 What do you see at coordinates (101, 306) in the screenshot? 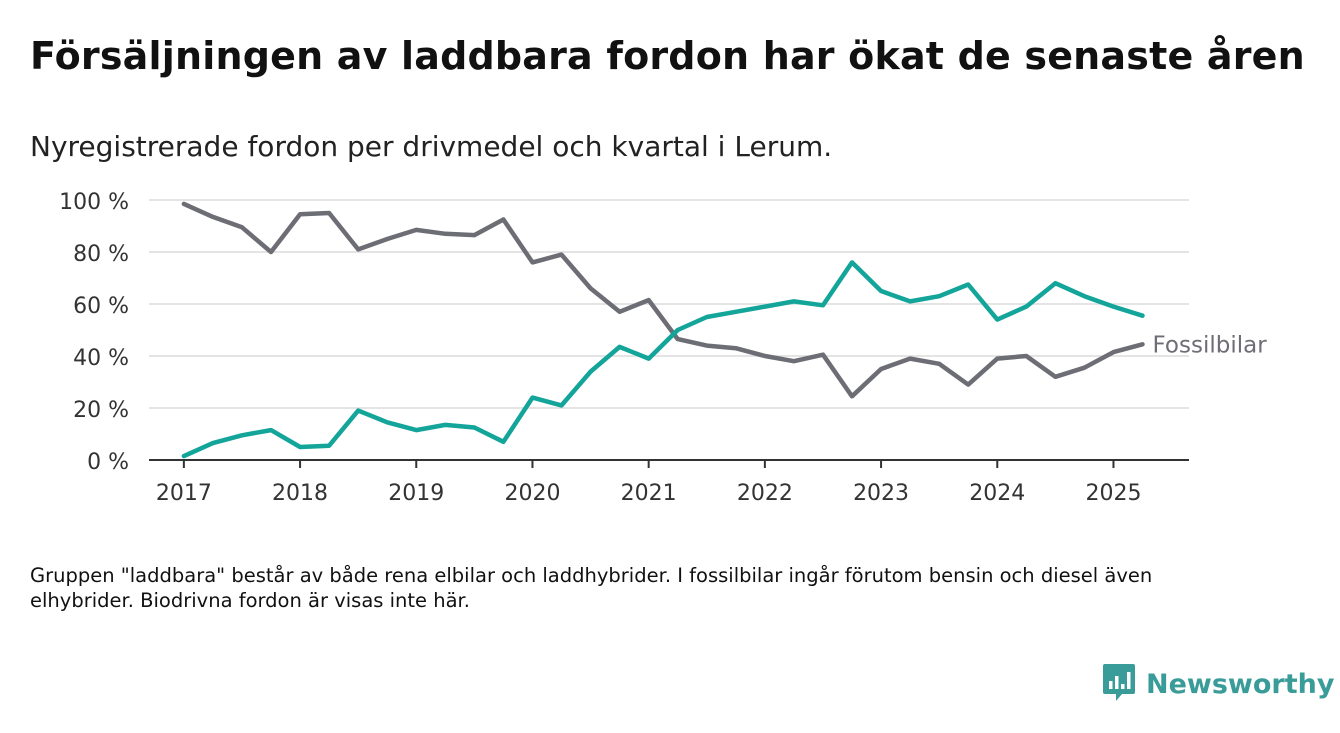
I see `y-tick-label: 60 %` at bounding box center [101, 306].